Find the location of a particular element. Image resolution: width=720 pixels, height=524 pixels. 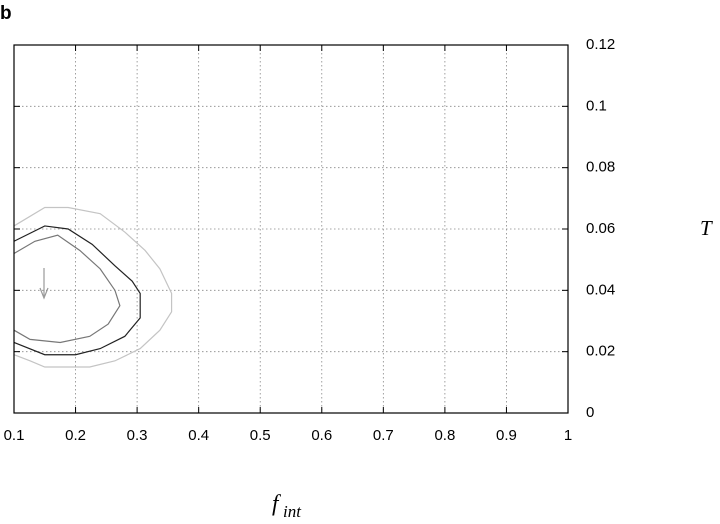

x-tick-label: 0.3 is located at coordinates (137, 435).